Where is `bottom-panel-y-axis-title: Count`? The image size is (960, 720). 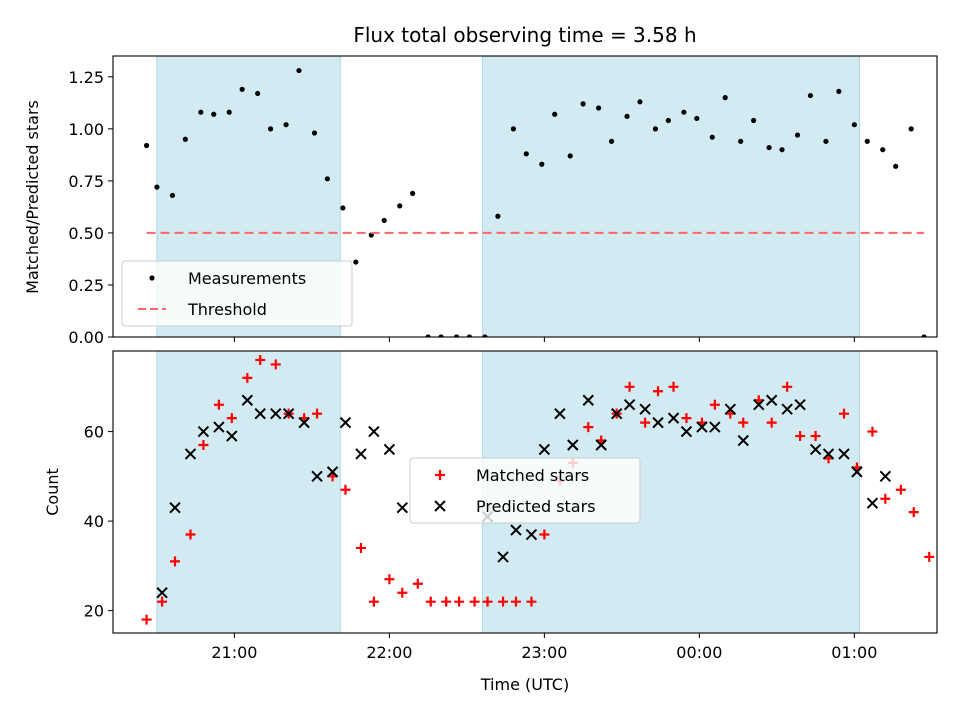
bottom-panel-y-axis-title: Count is located at coordinates (52, 492).